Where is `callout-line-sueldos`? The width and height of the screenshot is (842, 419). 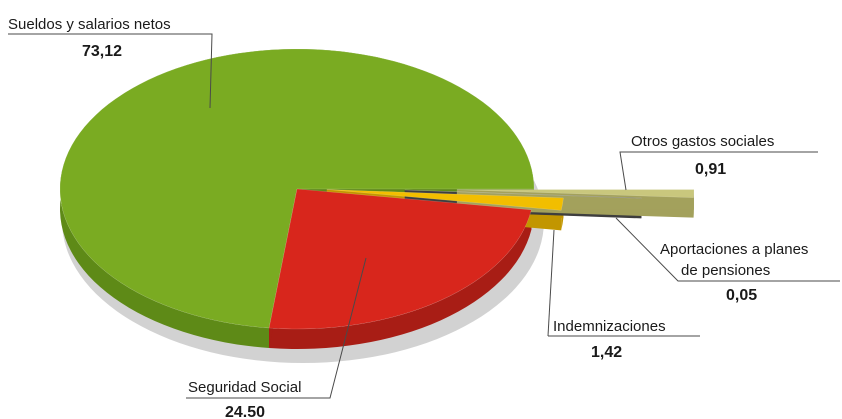
callout-line-sueldos is located at coordinates (110, 71).